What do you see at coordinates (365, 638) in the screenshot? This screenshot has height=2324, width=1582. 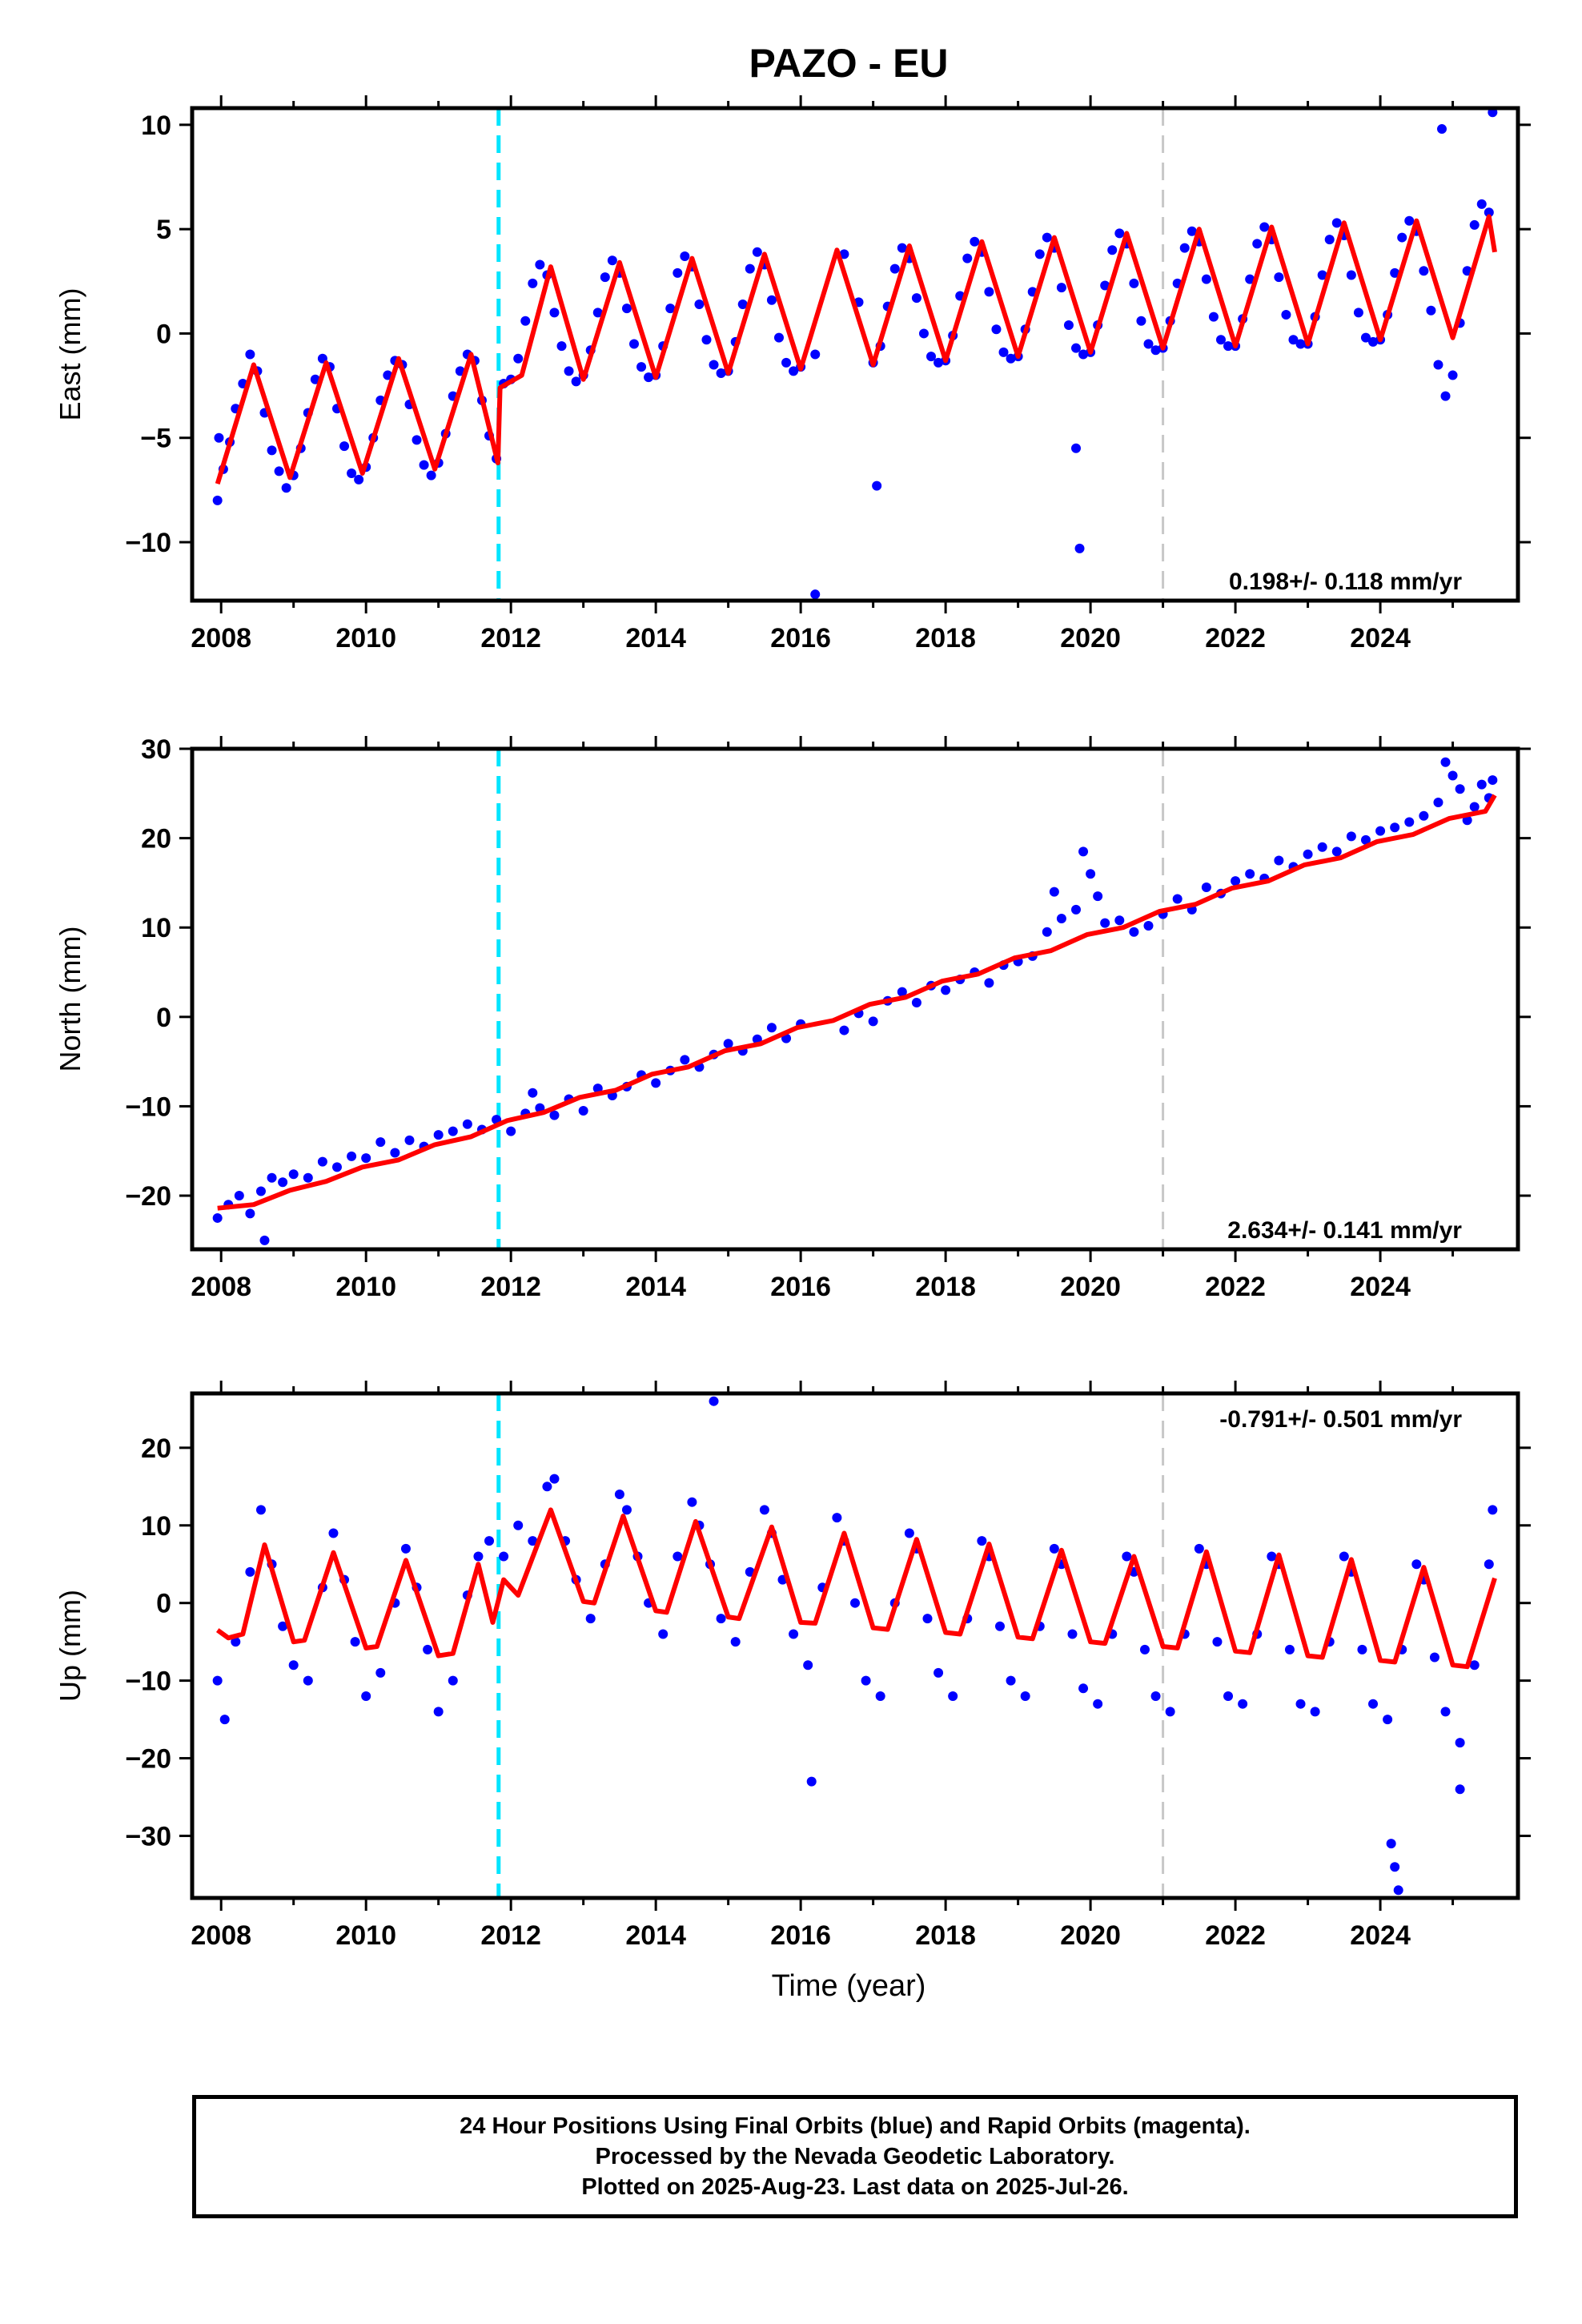 I see `east-x-tick-label: 2010` at bounding box center [365, 638].